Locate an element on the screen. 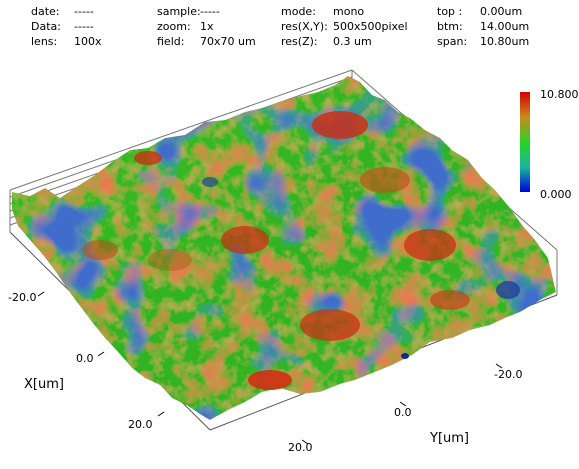 The image size is (579, 469). res-z-value: 0.3 um is located at coordinates (352, 41).